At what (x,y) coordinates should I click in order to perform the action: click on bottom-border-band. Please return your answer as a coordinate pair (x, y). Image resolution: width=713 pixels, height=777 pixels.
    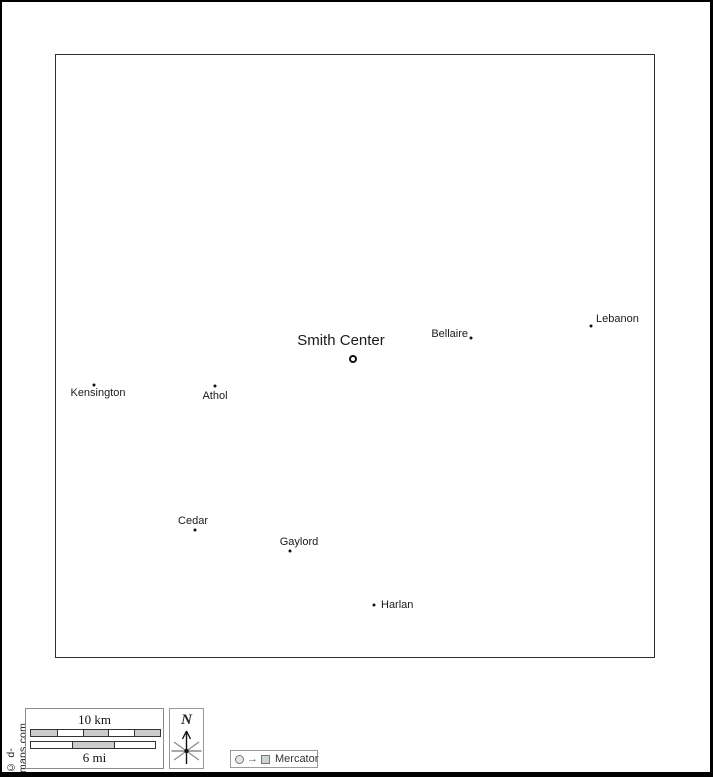
    Looking at the image, I should click on (356, 774).